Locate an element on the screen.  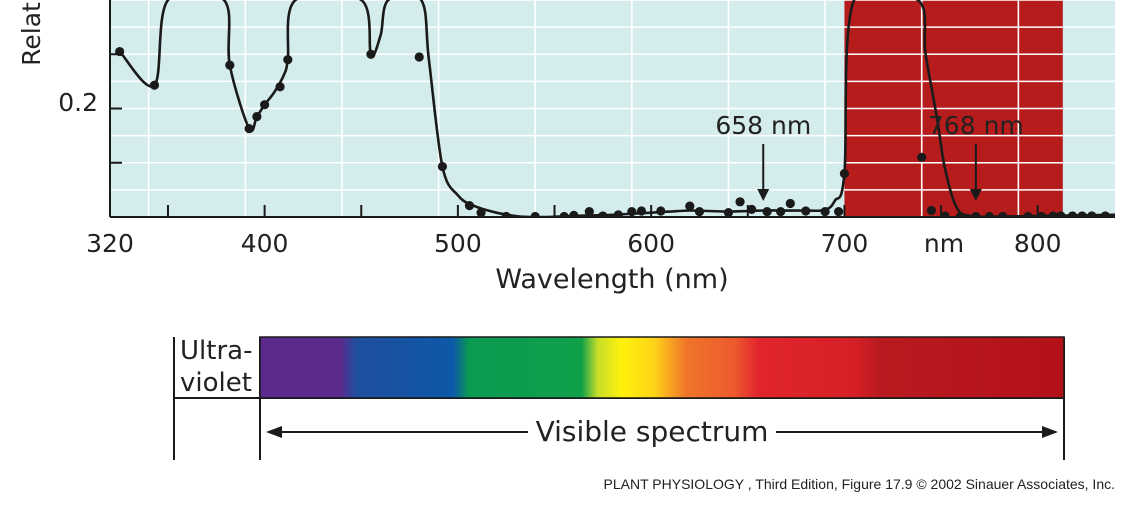
x-tick-label-400: 400 is located at coordinates (265, 243).